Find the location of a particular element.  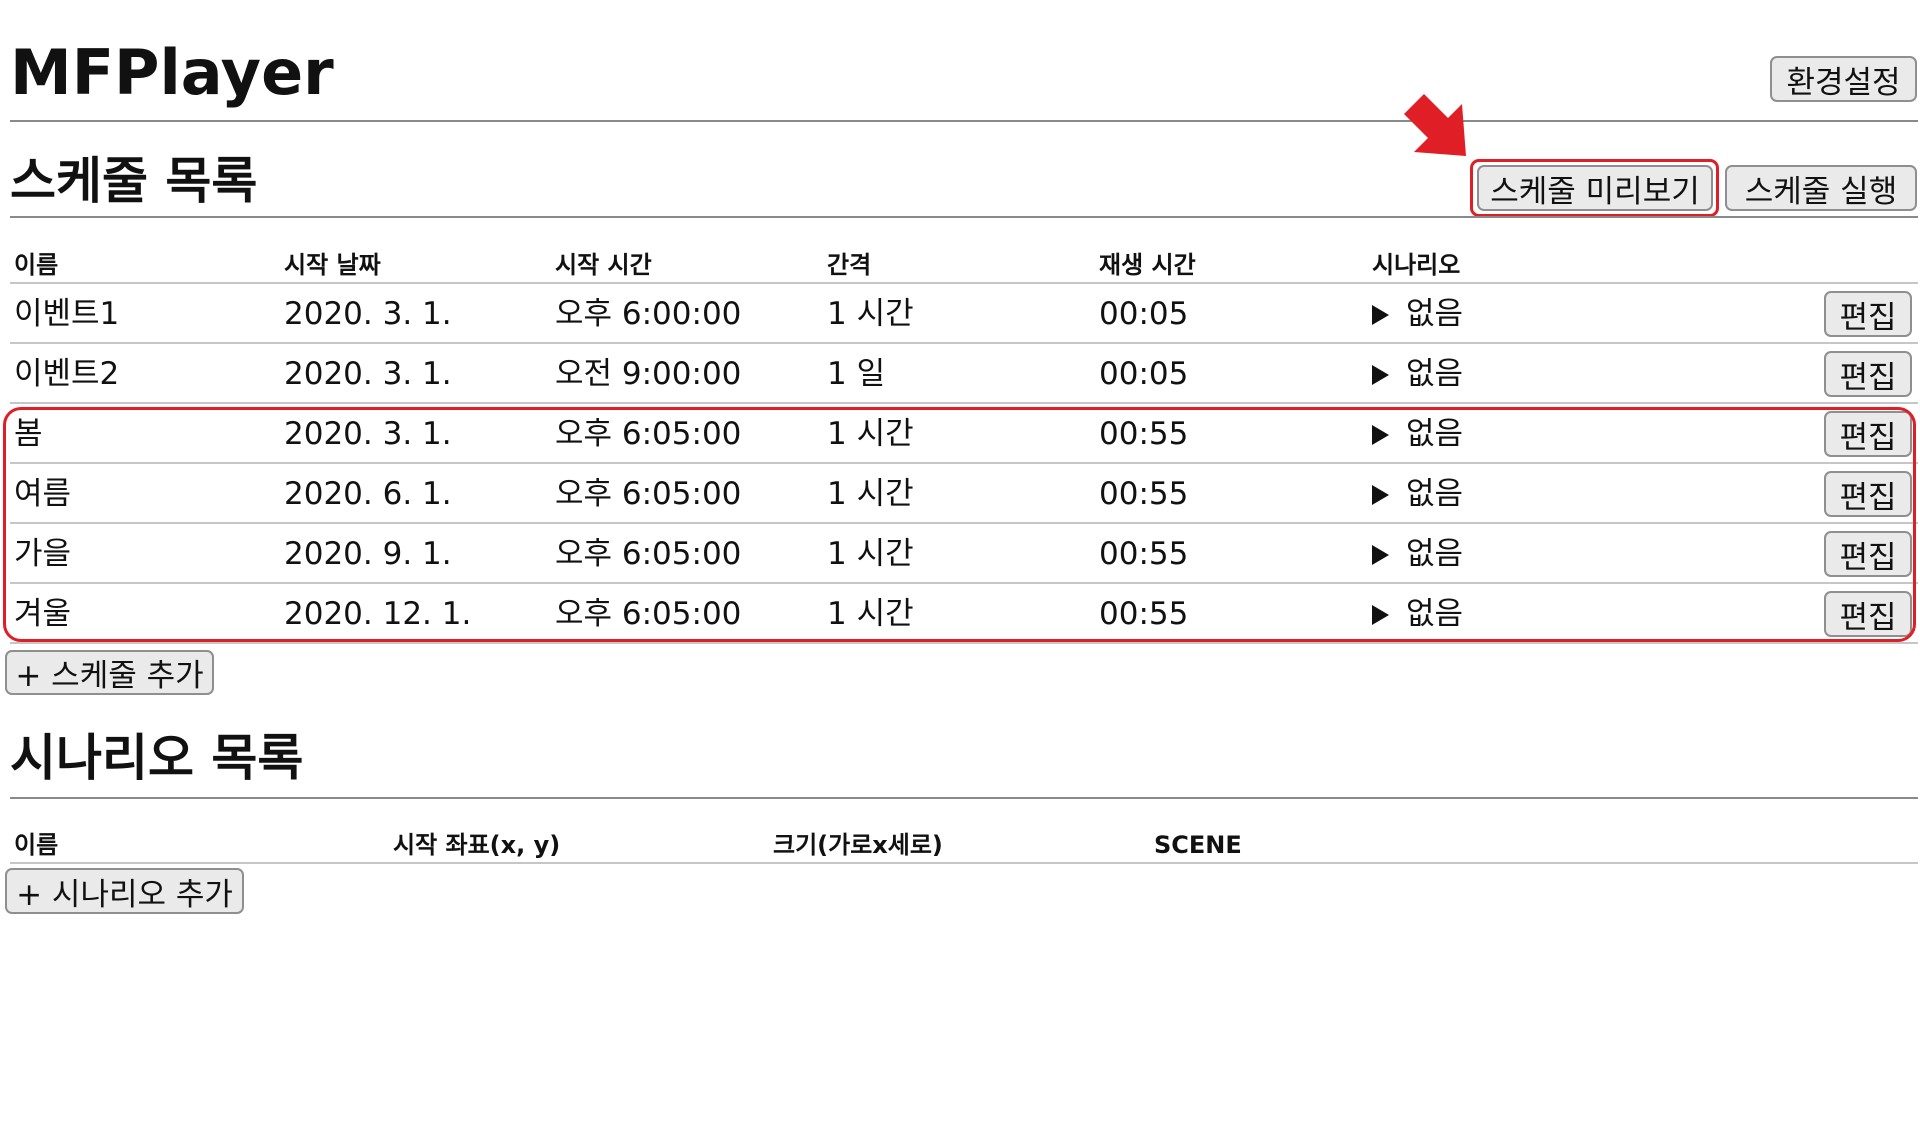

header-divider is located at coordinates (964, 121).